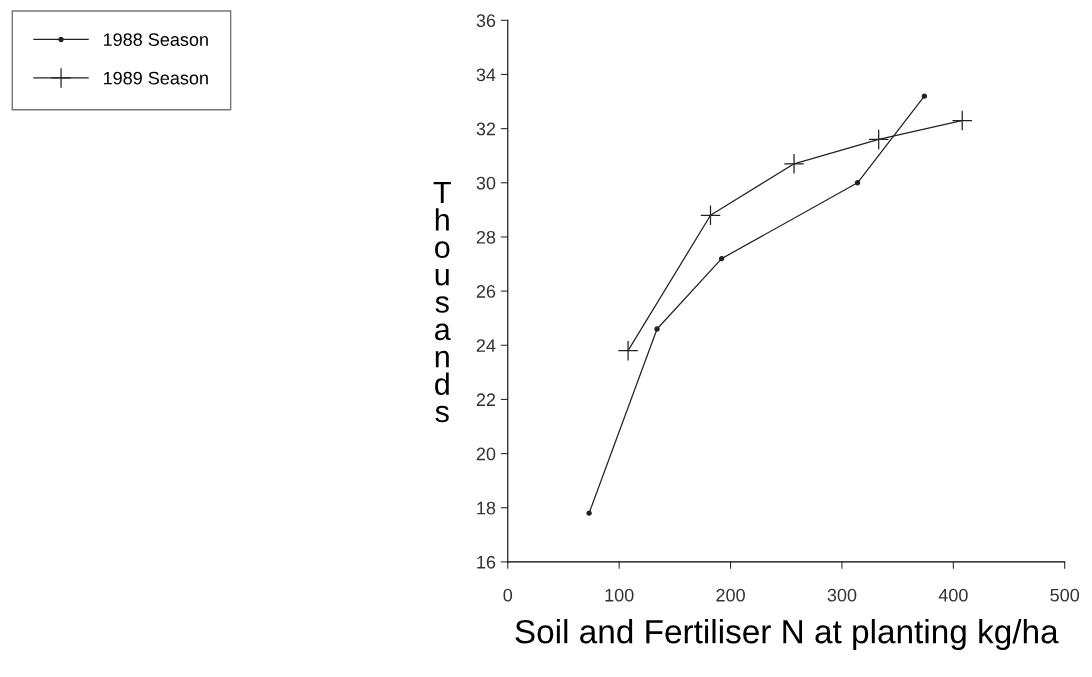 The width and height of the screenshot is (1092, 677). What do you see at coordinates (486, 399) in the screenshot?
I see `y-tick-label: 22` at bounding box center [486, 399].